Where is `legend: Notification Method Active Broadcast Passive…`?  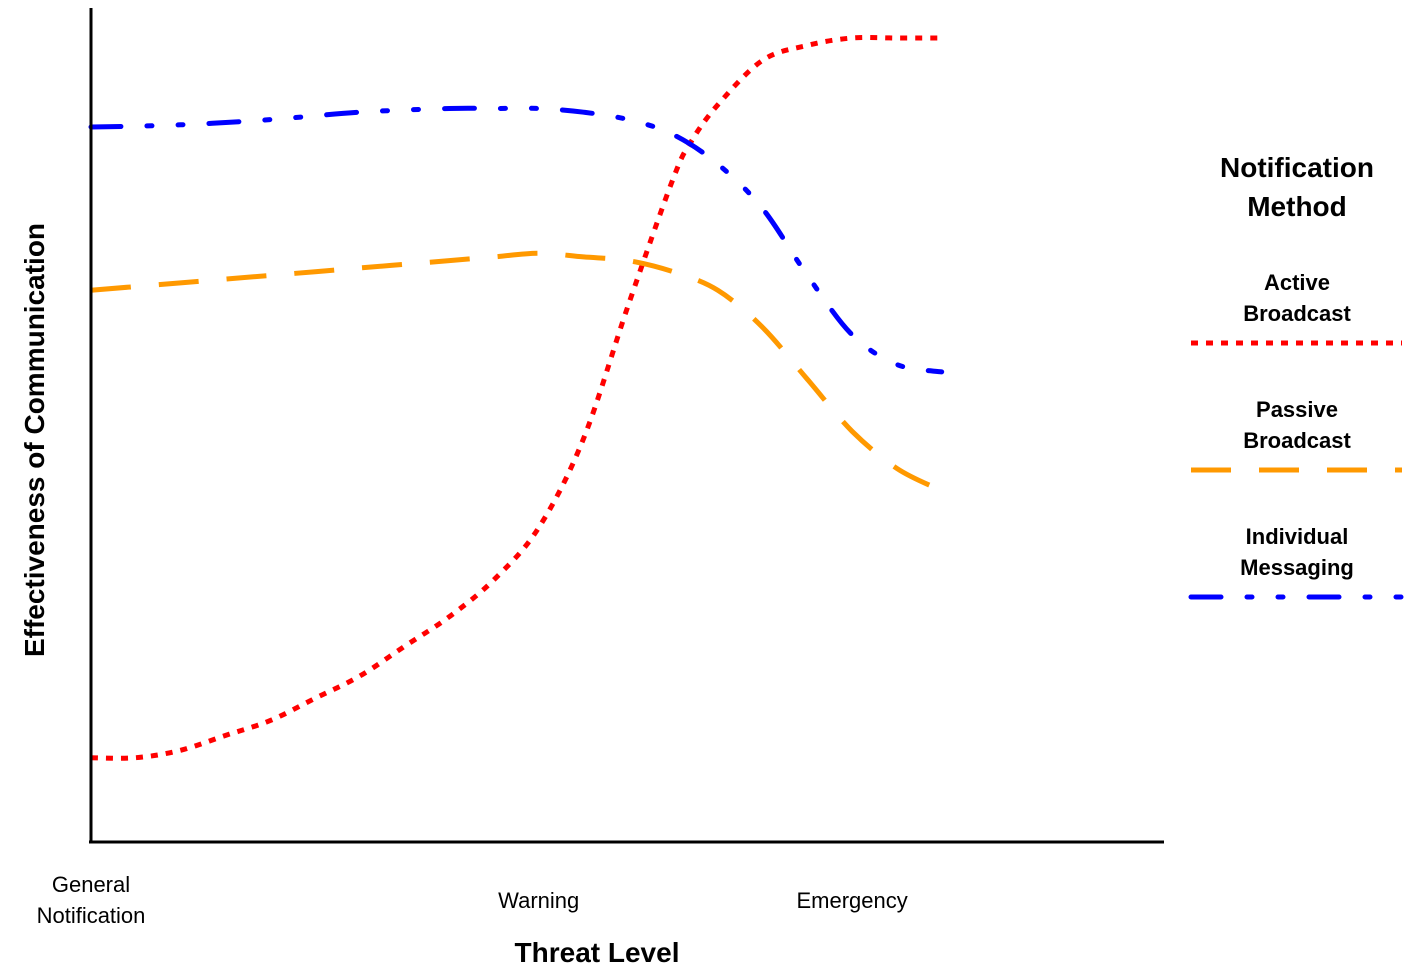
legend: Notification Method Active Broadcast Passive… is located at coordinates (1296, 376).